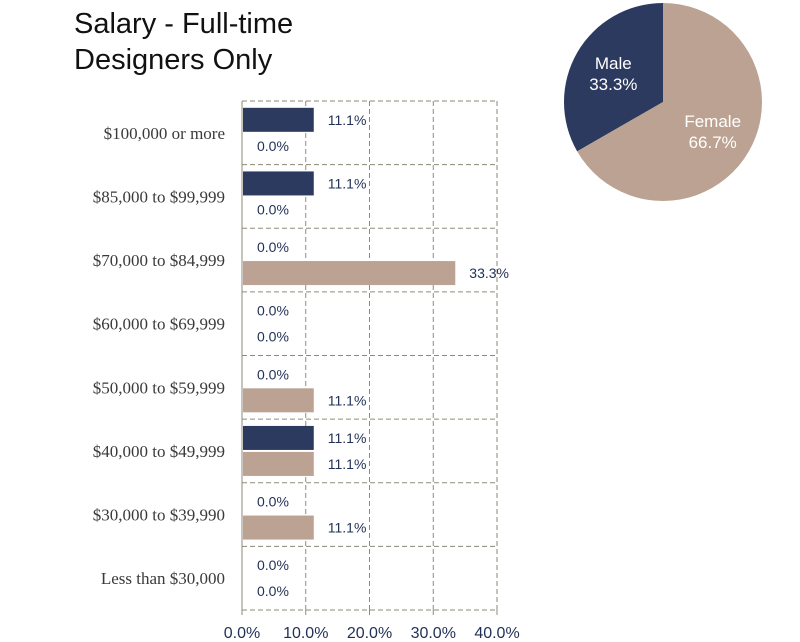 Image resolution: width=800 pixels, height=642 pixels. I want to click on category-label: $60,000 to $69,999, so click(159, 324).